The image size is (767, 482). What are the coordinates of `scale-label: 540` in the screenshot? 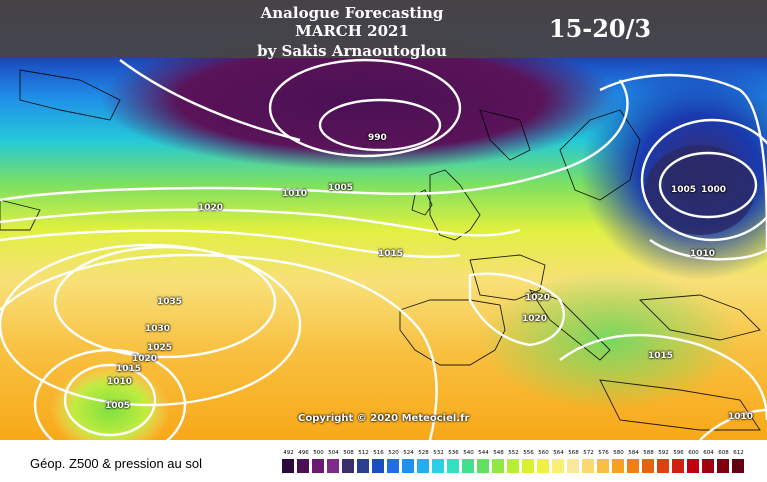 It's located at (468, 453).